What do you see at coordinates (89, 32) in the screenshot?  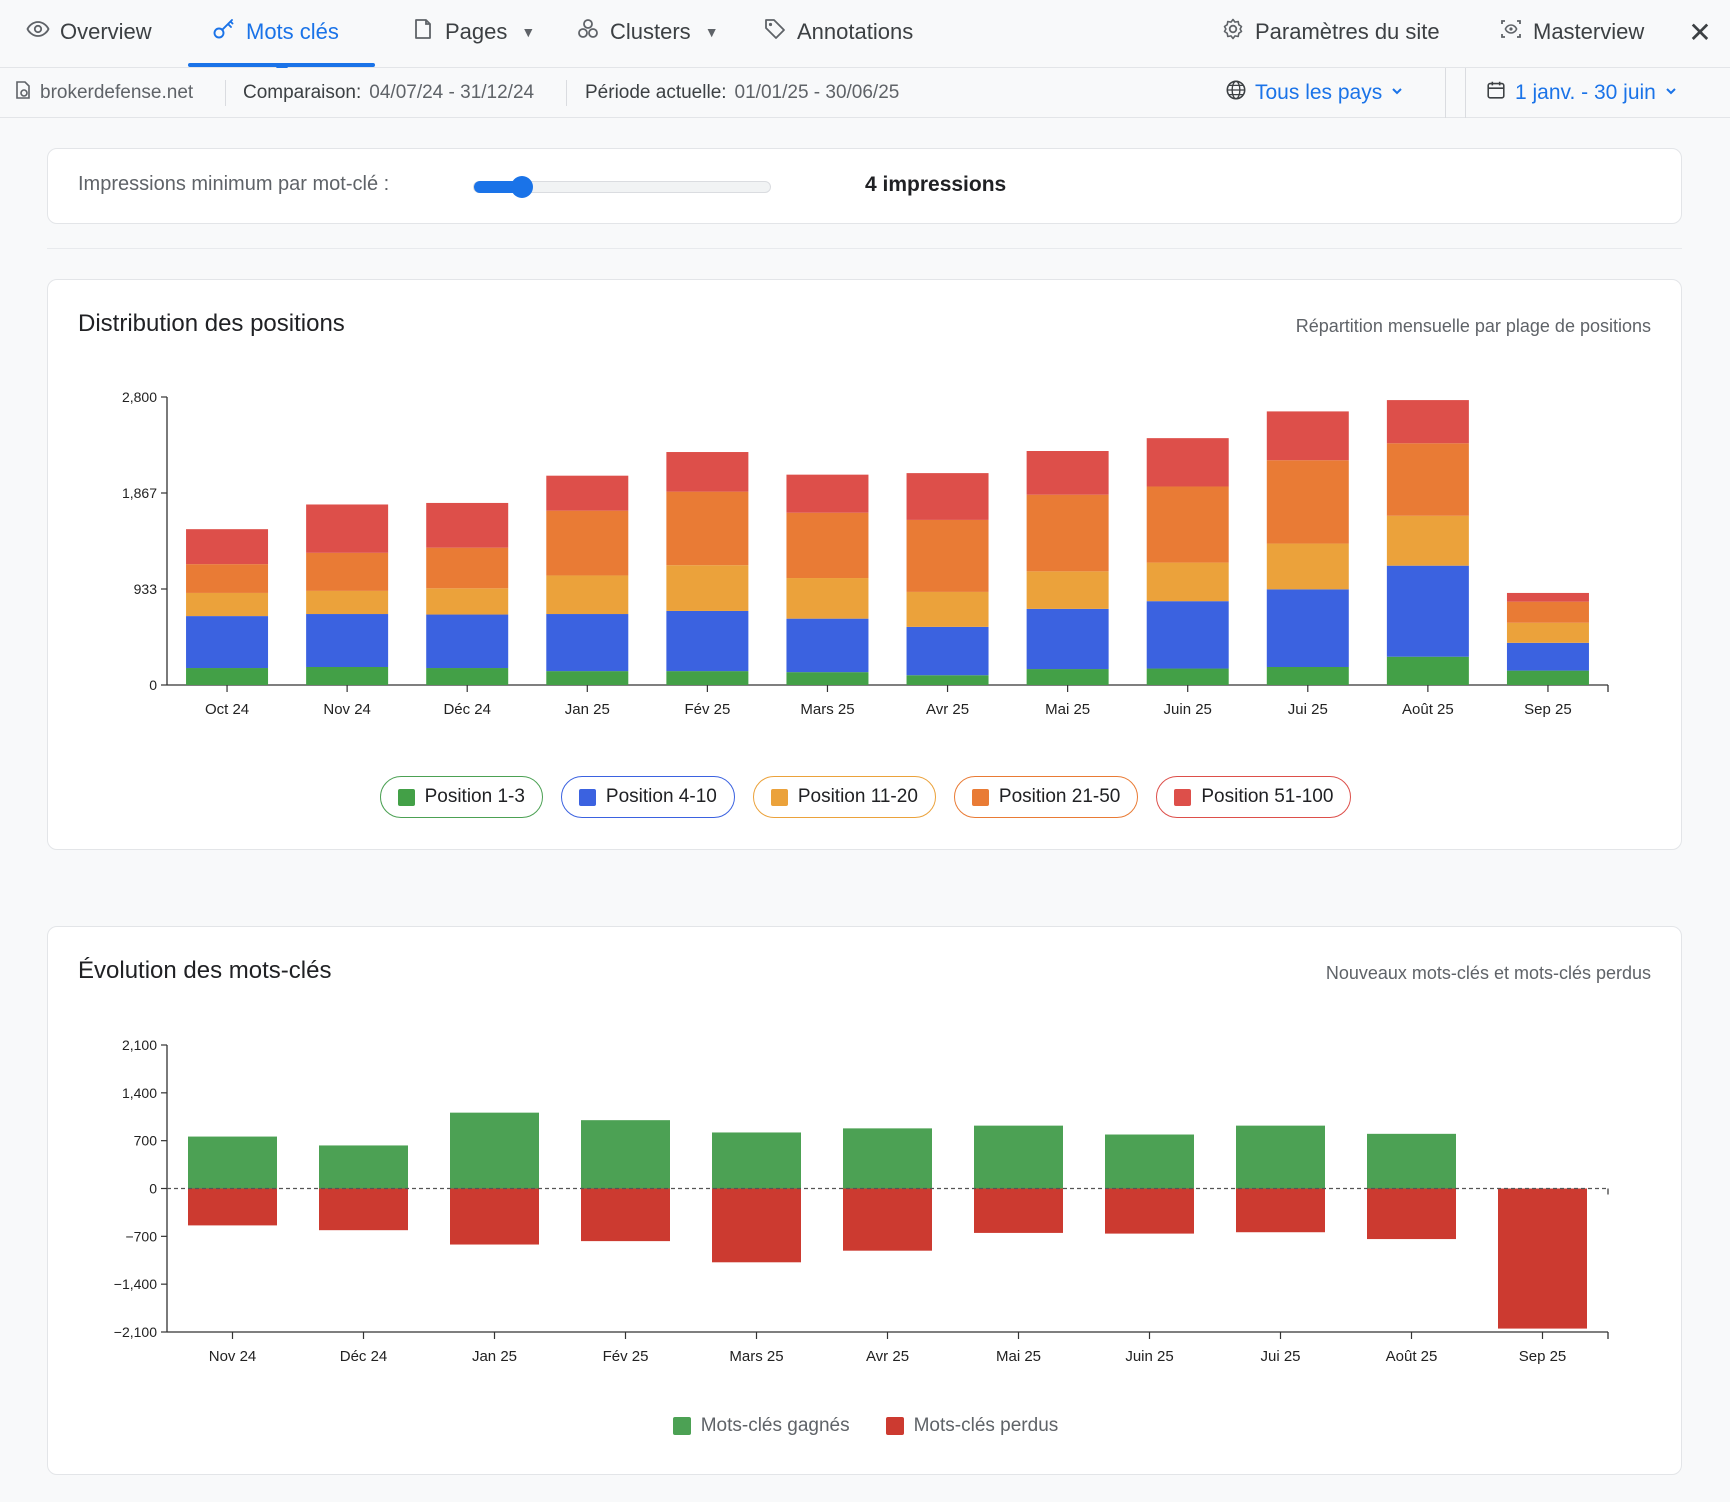 I see `tab-overview: Overview` at bounding box center [89, 32].